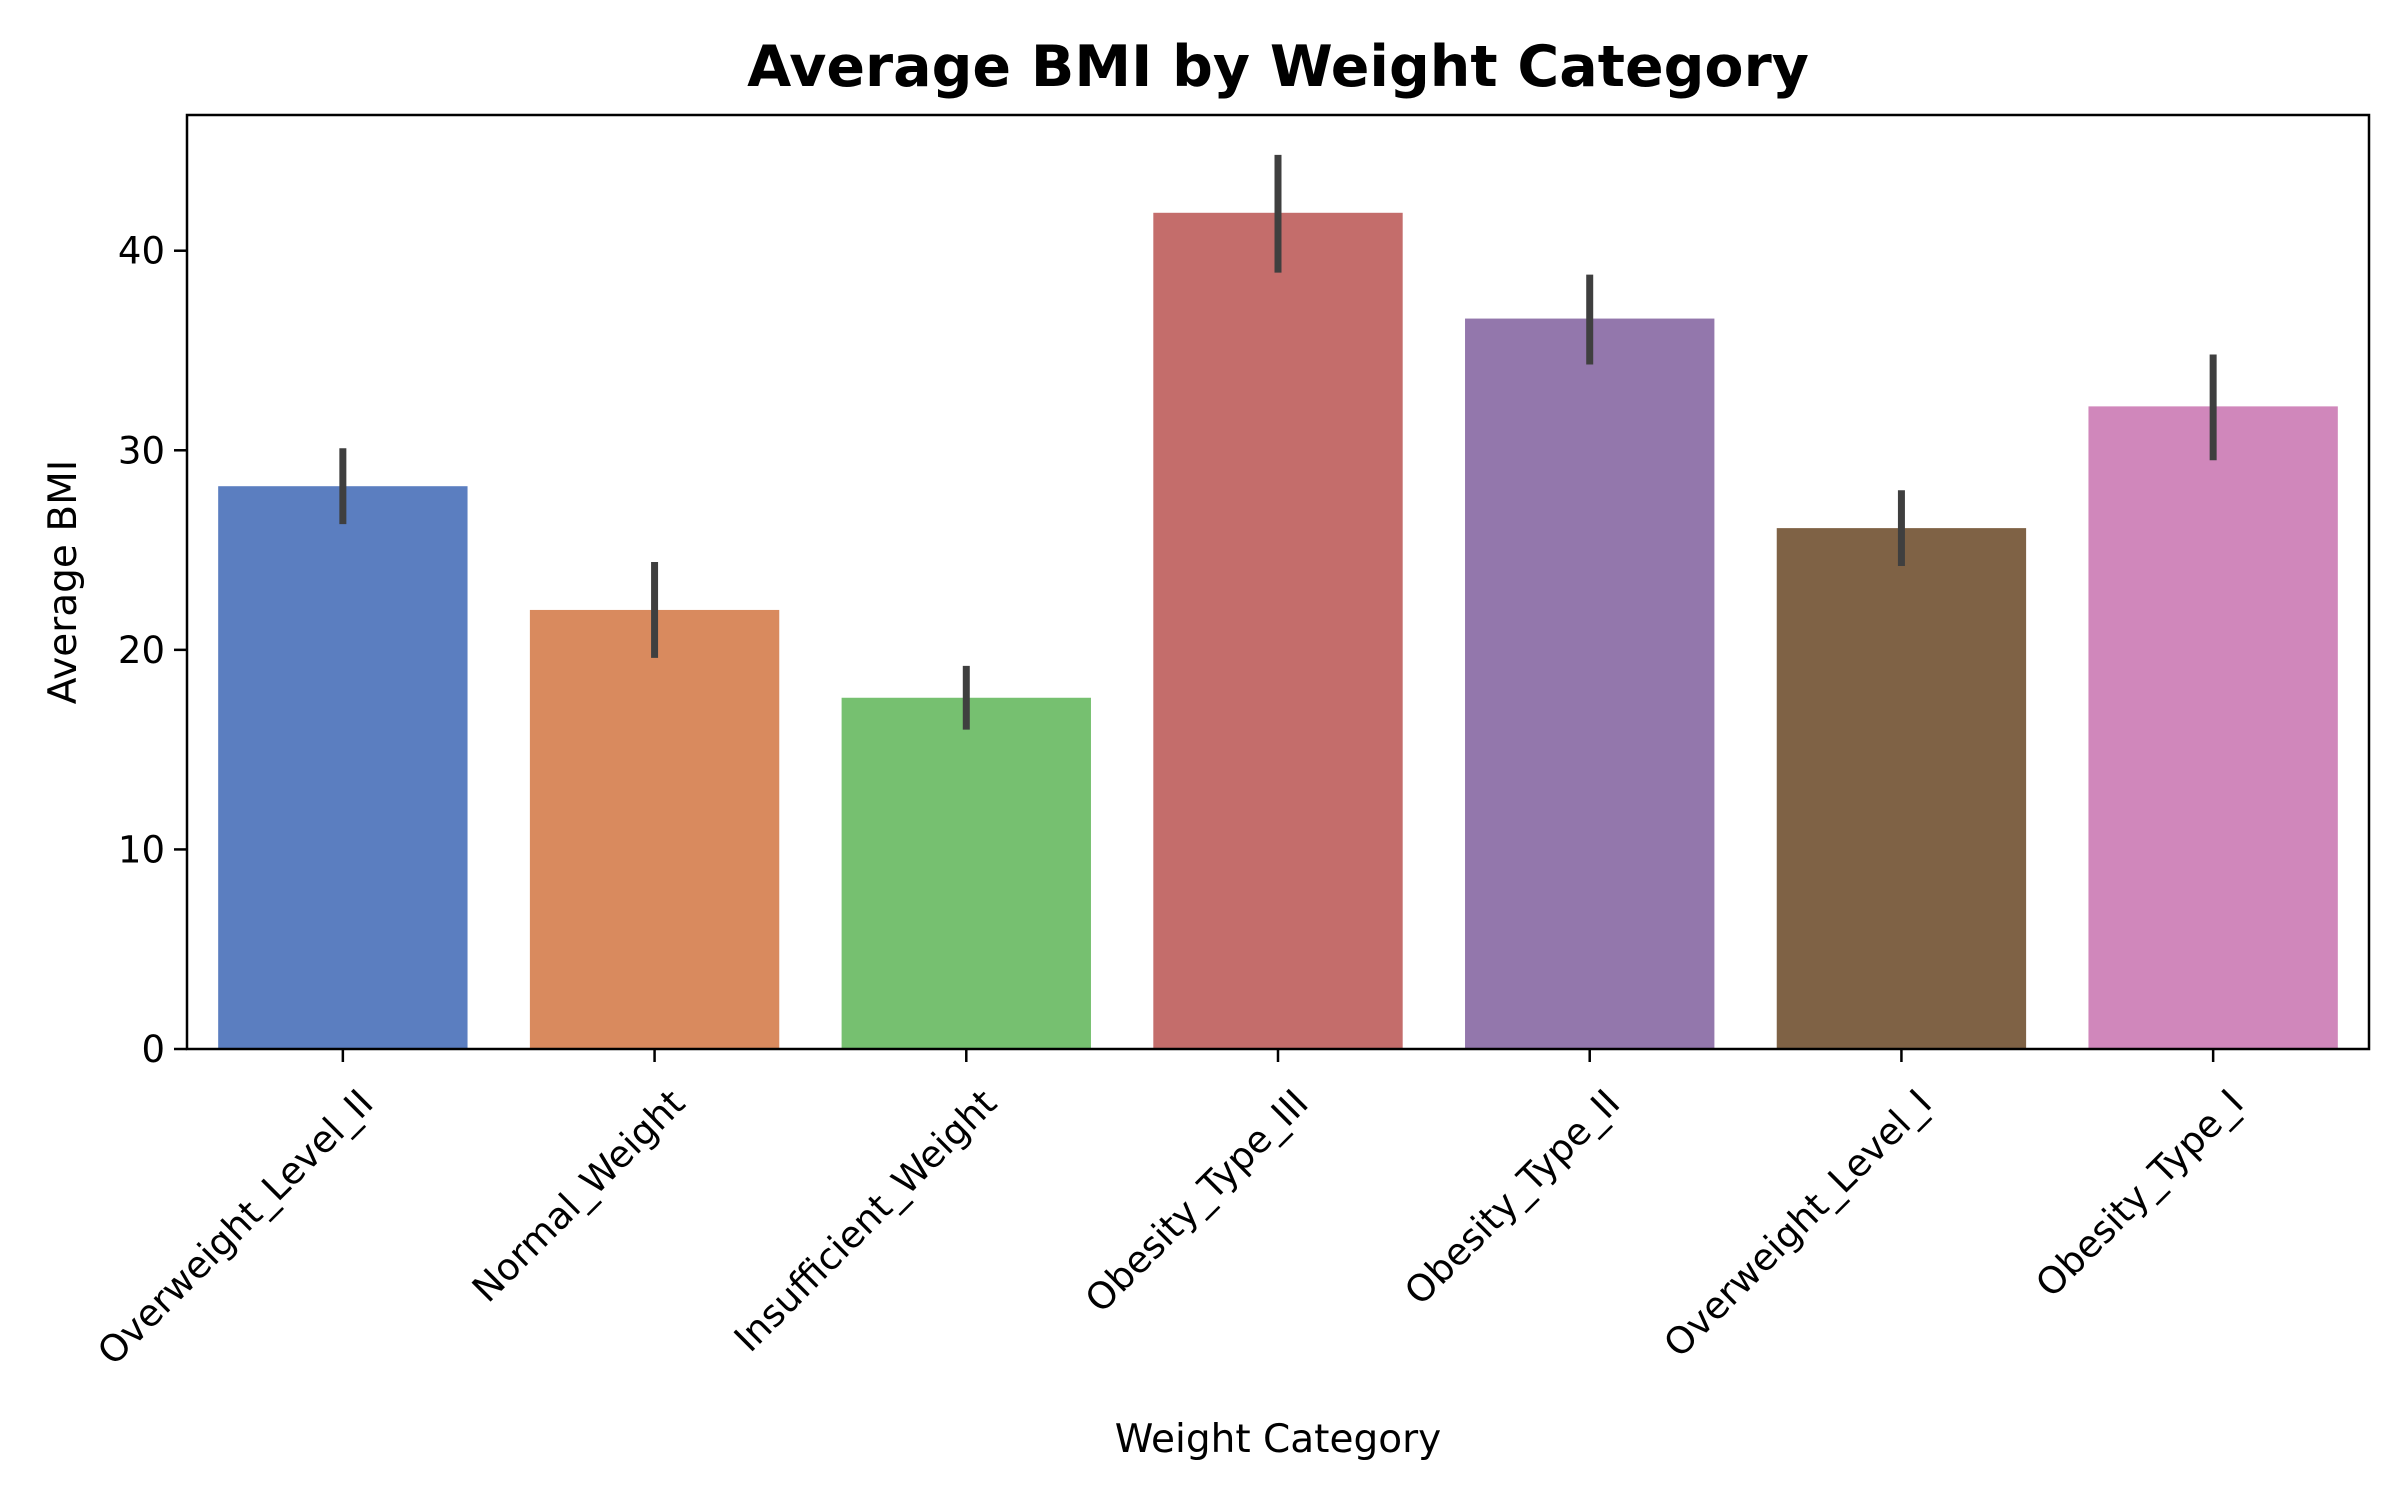  What do you see at coordinates (141, 849) in the screenshot?
I see `y-tick-label: 10` at bounding box center [141, 849].